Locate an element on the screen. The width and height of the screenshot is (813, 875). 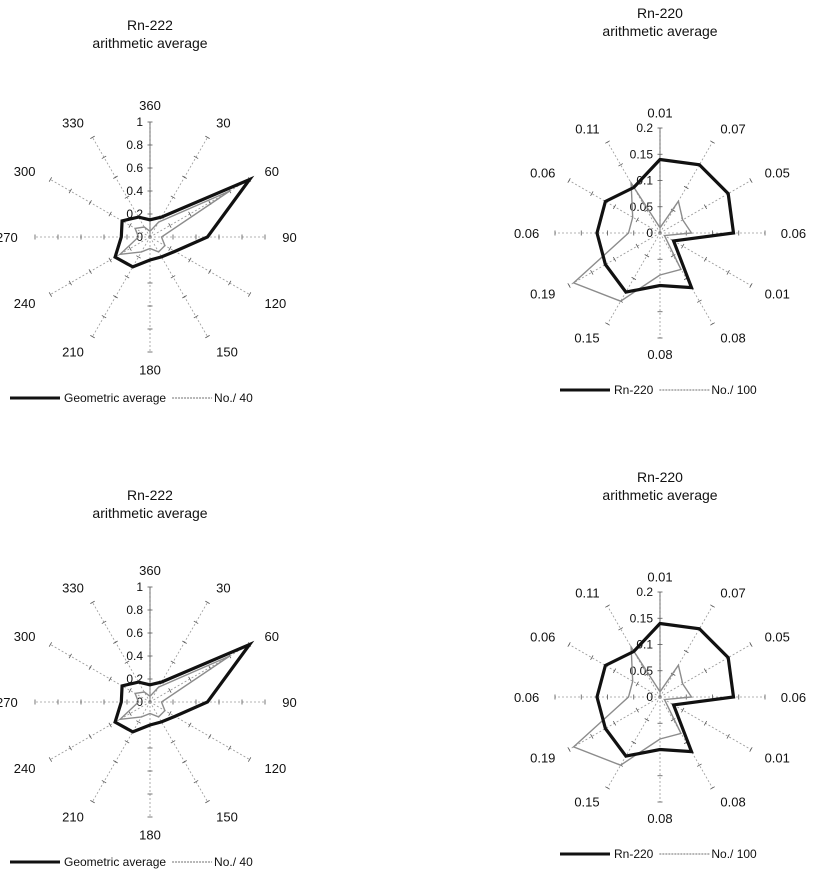
category-label: 120 is located at coordinates (276, 768).